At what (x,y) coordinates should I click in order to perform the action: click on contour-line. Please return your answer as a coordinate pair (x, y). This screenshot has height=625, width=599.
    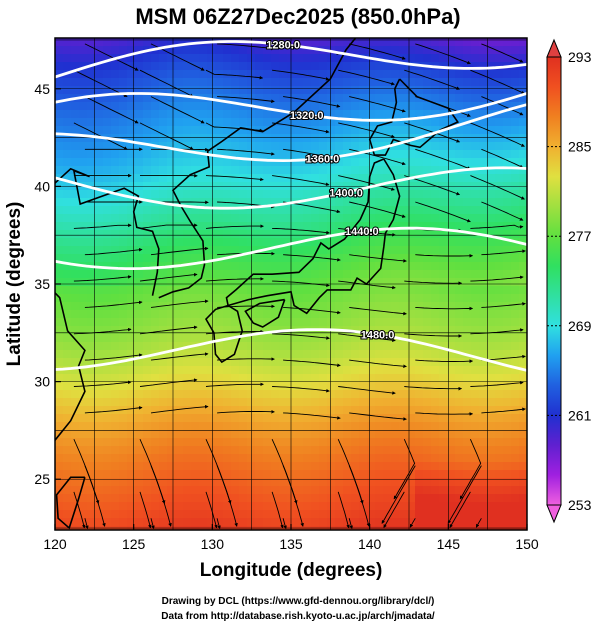
    Looking at the image, I should click on (291, 107).